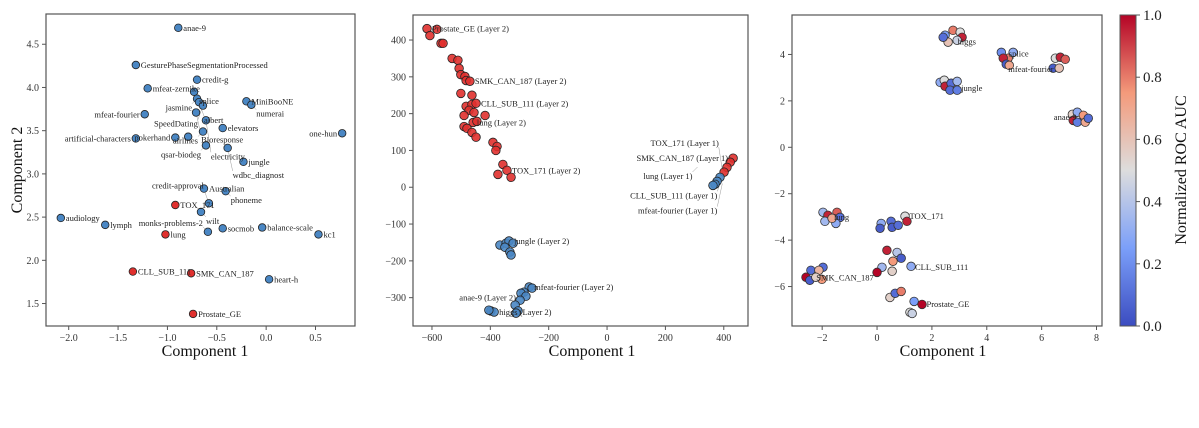 This screenshot has width=1199, height=428. I want to click on y-tick-label: −4, so click(779, 241).